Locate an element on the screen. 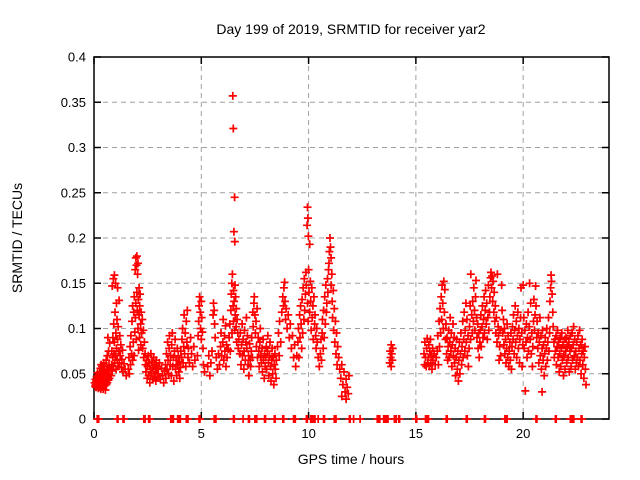 The width and height of the screenshot is (640, 480). x-tick-label: 0 is located at coordinates (93, 433).